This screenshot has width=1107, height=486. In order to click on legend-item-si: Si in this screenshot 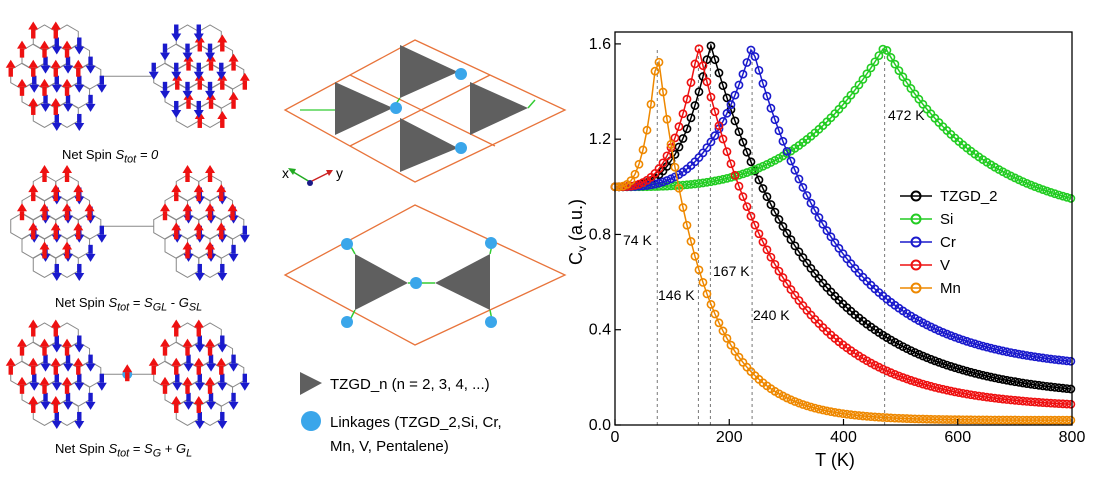, I will do `click(926, 219)`.